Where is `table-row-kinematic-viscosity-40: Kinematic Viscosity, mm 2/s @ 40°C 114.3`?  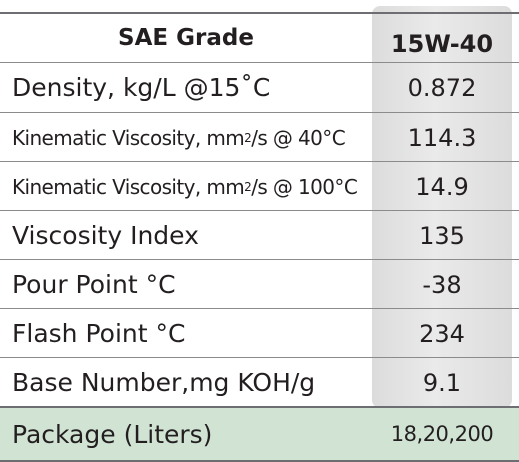 table-row-kinematic-viscosity-40: Kinematic Viscosity, mm 2/s @ 40°C 114.3 is located at coordinates (259, 137).